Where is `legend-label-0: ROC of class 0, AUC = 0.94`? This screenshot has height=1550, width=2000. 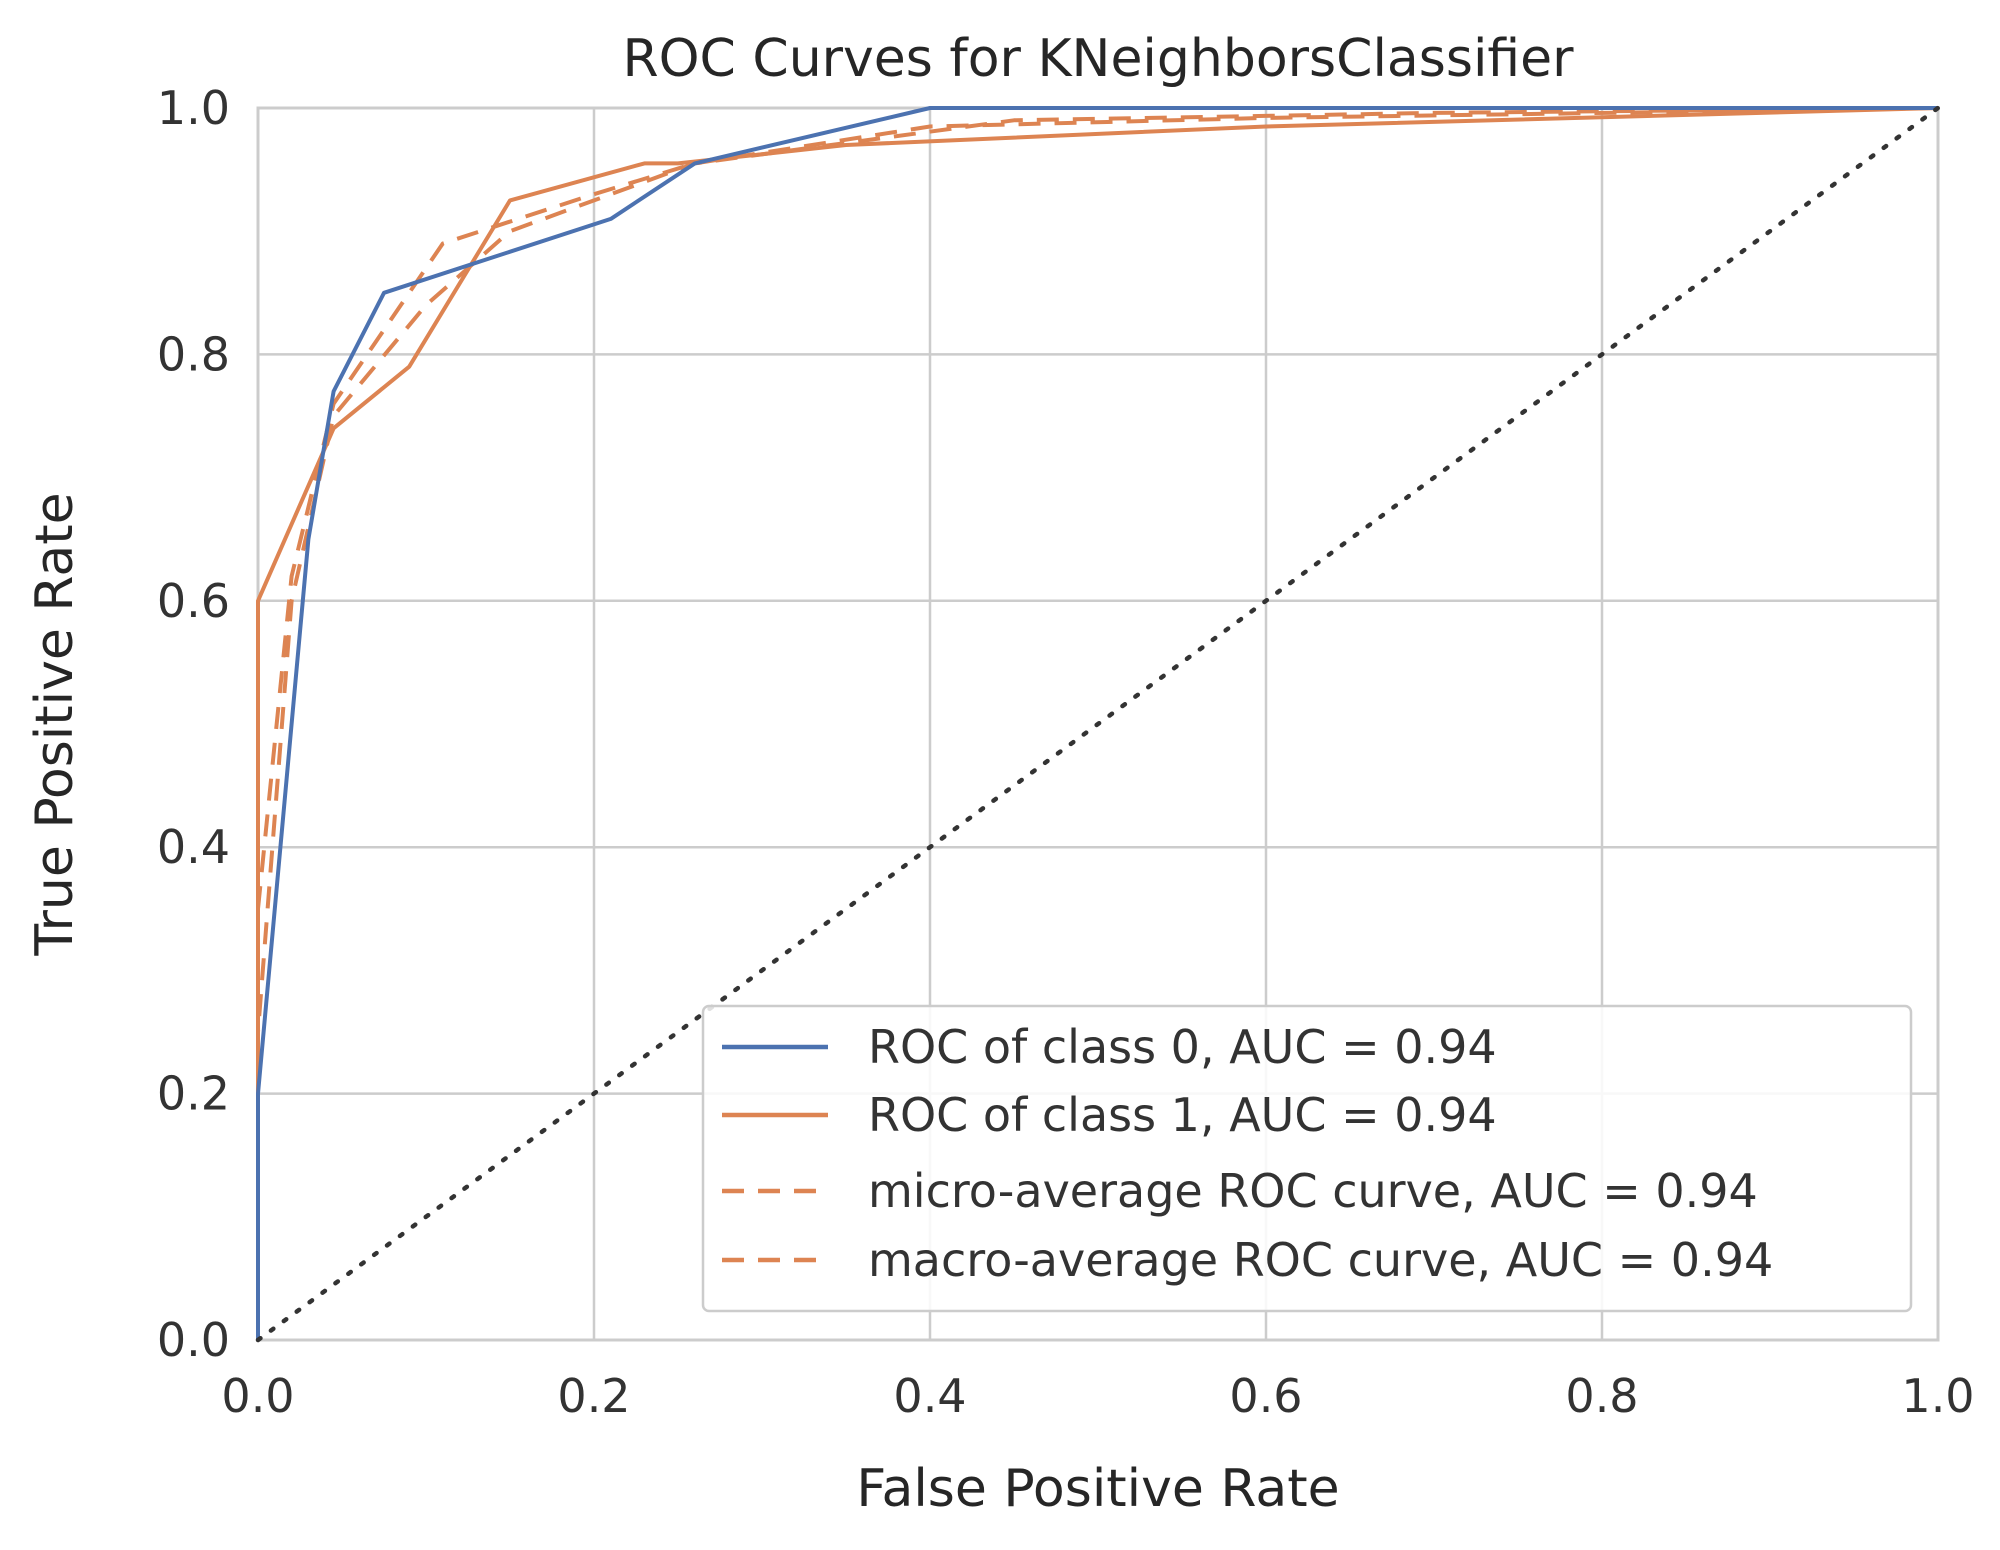
legend-label-0: ROC of class 0, AUC = 0.94 is located at coordinates (1182, 1047).